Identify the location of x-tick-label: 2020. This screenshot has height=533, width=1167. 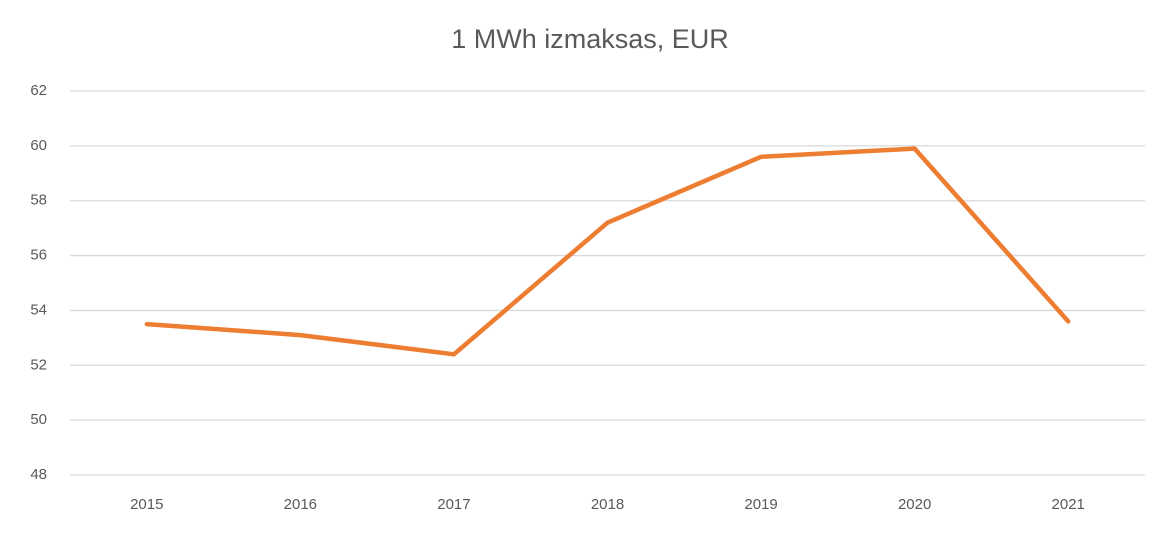
(914, 504).